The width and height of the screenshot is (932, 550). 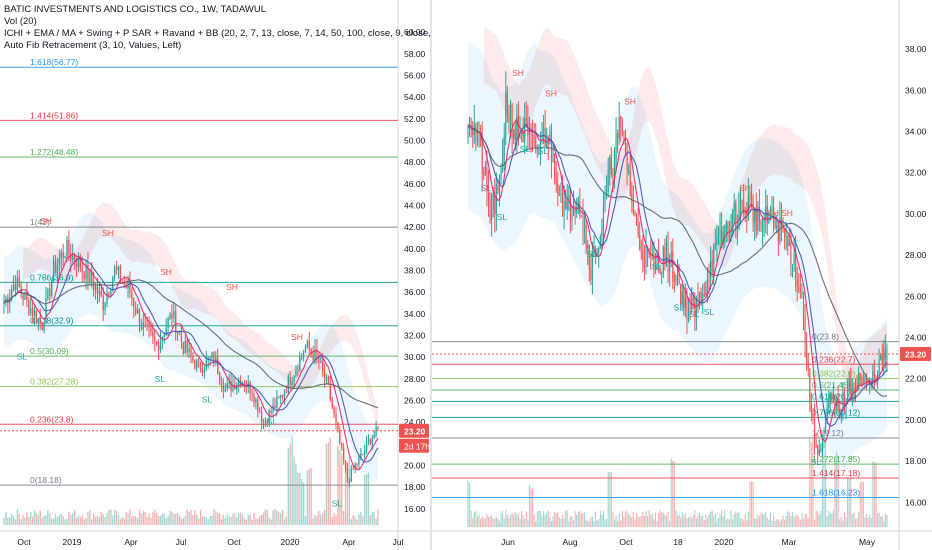 I want to click on swing-label: SL, so click(x=22, y=356).